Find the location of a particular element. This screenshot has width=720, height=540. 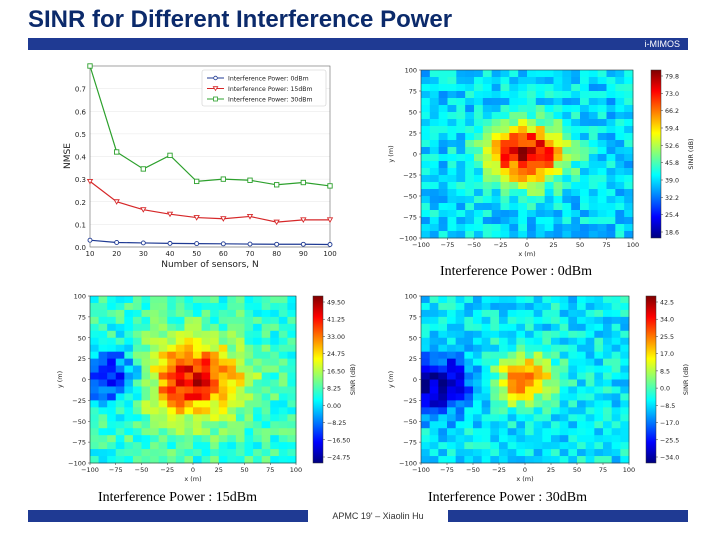

heatmap-xtick-label: 75 is located at coordinates (603, 470).